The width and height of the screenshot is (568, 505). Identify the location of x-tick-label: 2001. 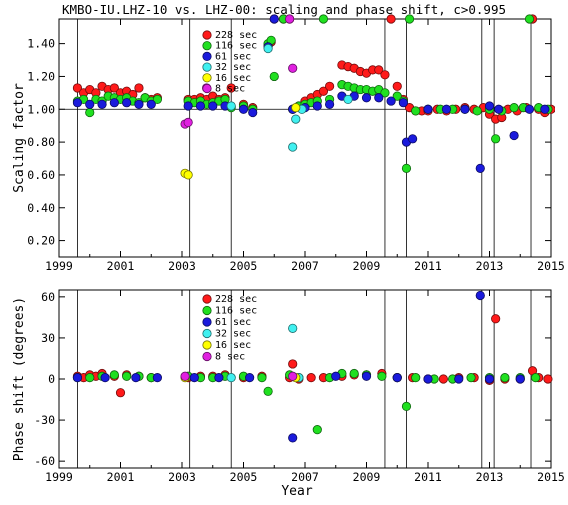
(121, 477).